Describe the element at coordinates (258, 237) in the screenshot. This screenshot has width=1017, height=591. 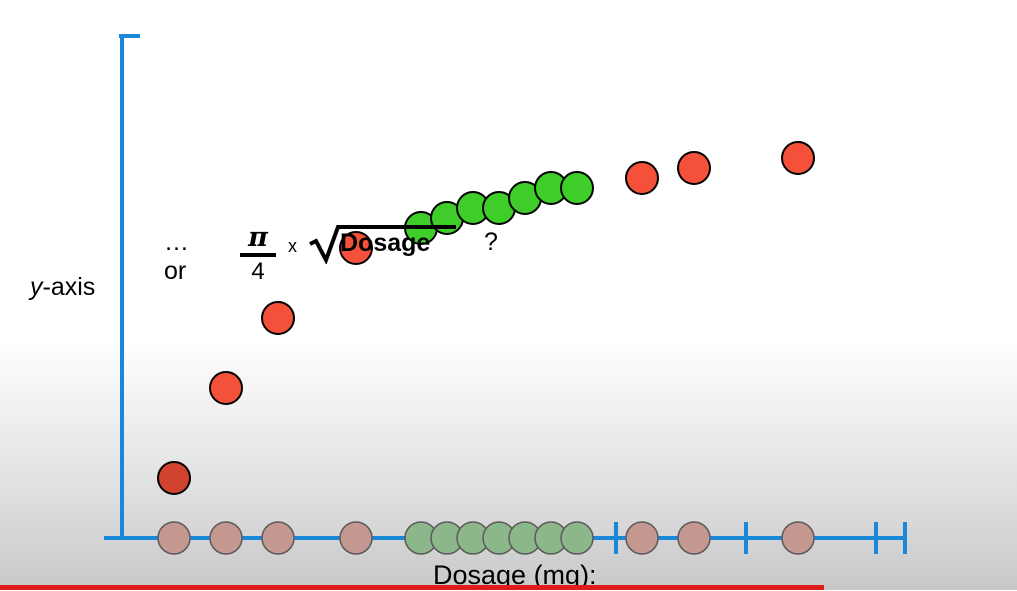
I see `formula-numerator: π` at that location.